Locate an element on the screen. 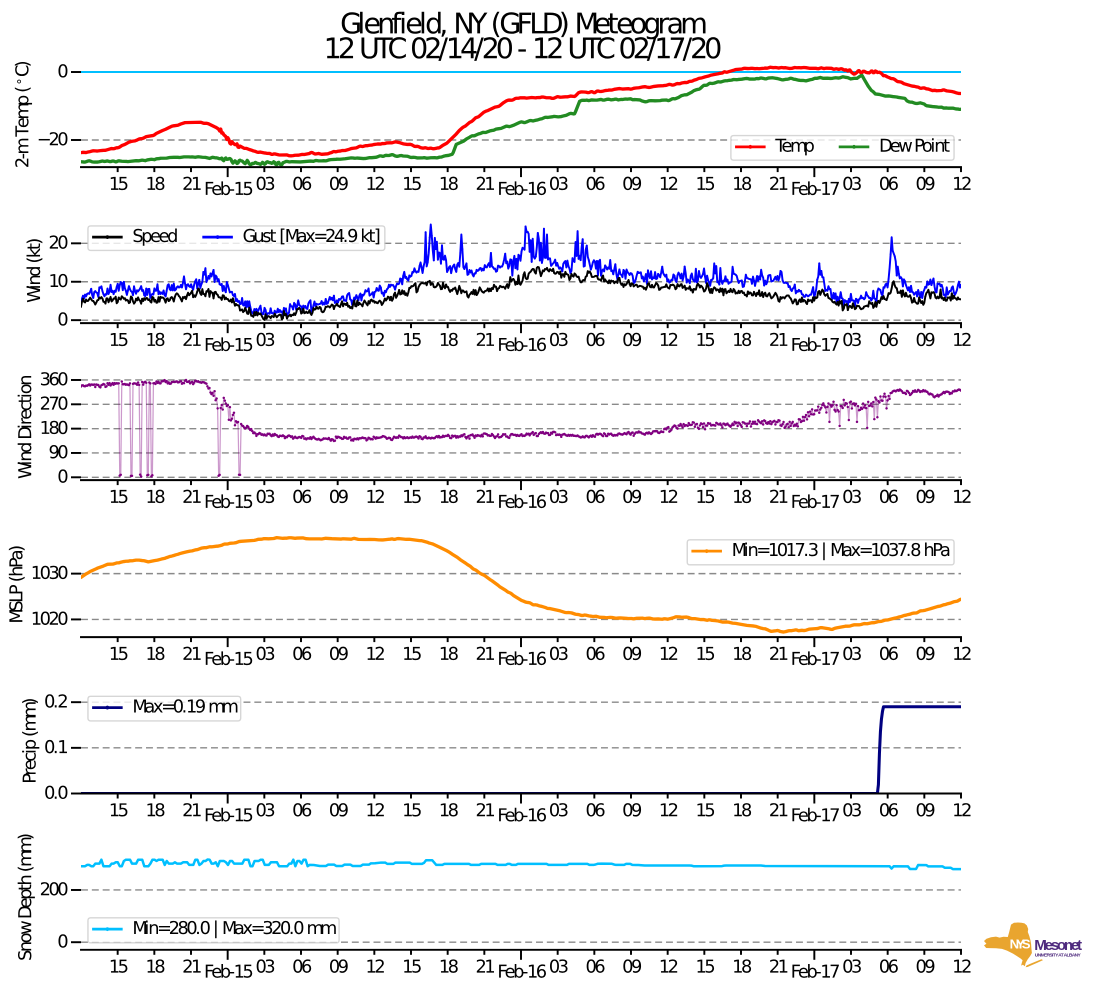 Image resolution: width=1094 pixels, height=1001 pixels. svg-text: Mesonet is located at coordinates (1058, 945).